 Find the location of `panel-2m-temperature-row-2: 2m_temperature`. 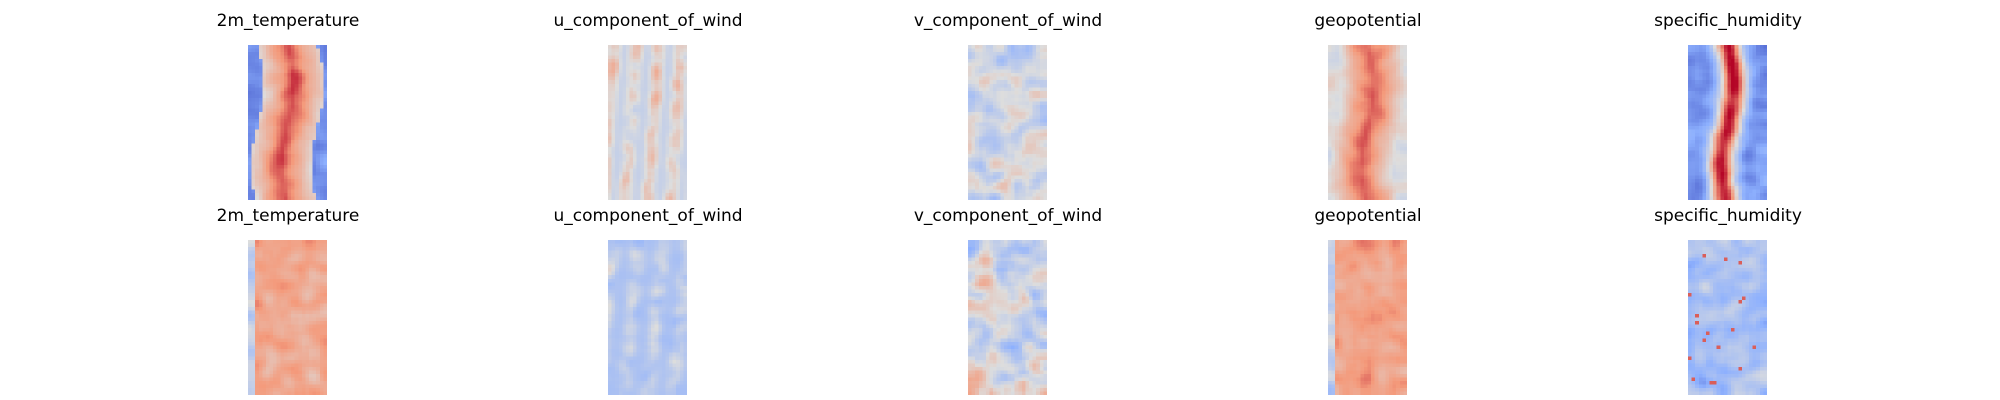

panel-2m-temperature-row-2: 2m_temperature is located at coordinates (288, 300).